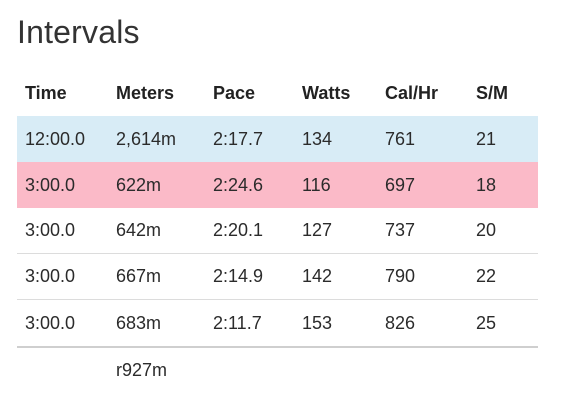 The width and height of the screenshot is (567, 407). Describe the element at coordinates (238, 230) in the screenshot. I see `cell-pace: 2:20.1` at that location.